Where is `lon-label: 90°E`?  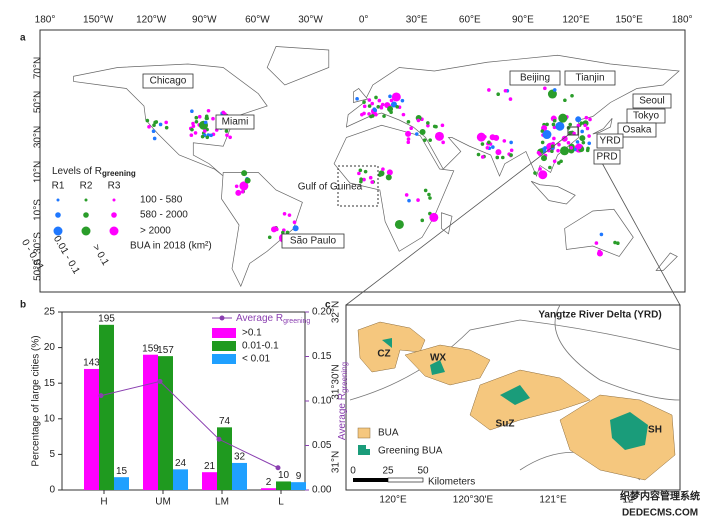 lon-label: 90°E is located at coordinates (523, 20).